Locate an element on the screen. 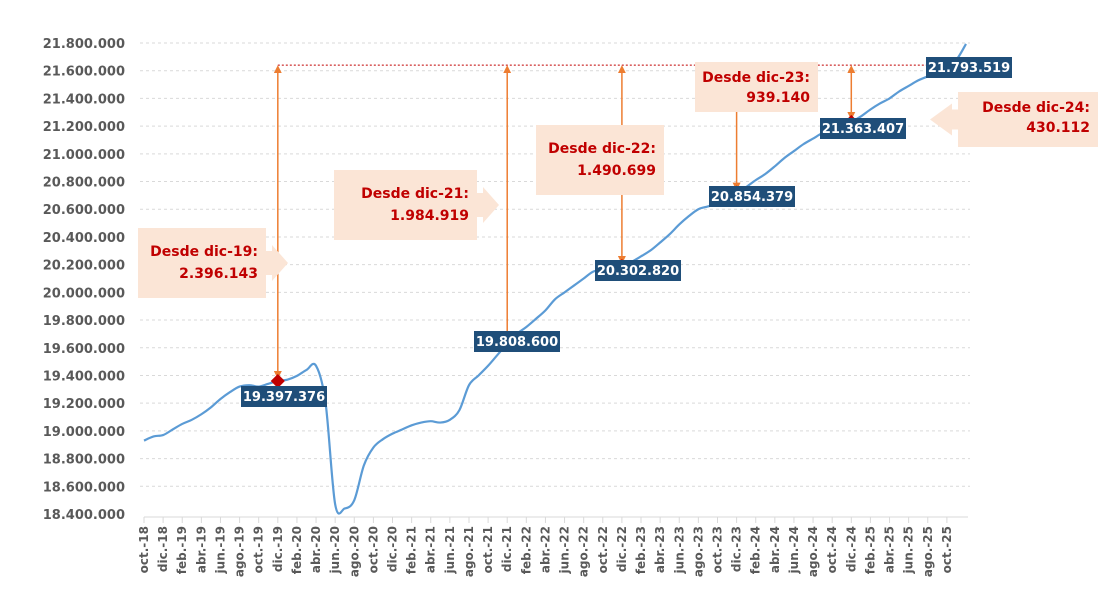  x-tick-label: dic.-23 is located at coordinates (737, 549).